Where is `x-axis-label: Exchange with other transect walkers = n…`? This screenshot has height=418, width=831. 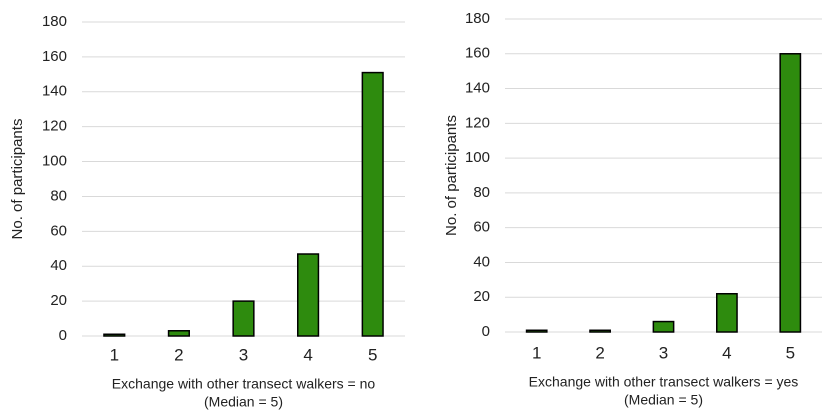
x-axis-label: Exchange with other transect walkers = n… is located at coordinates (244, 384).